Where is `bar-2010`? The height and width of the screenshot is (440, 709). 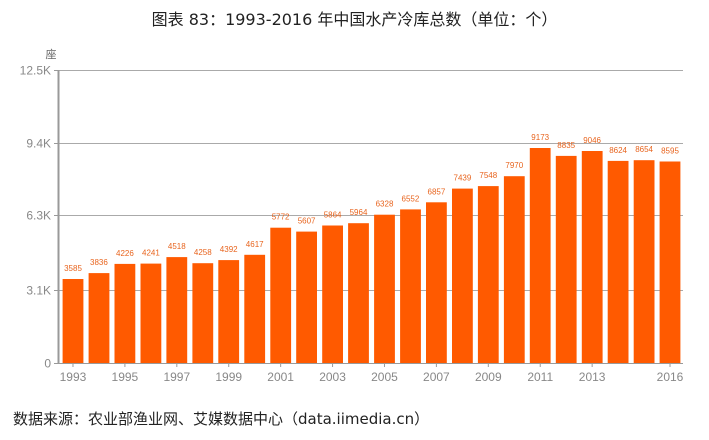 bar-2010 is located at coordinates (514, 269).